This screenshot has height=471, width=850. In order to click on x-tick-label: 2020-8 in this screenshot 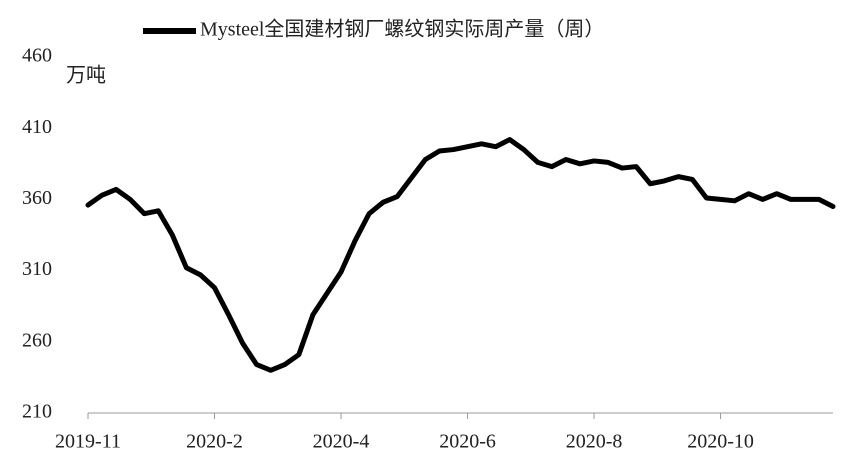, I will do `click(594, 442)`.